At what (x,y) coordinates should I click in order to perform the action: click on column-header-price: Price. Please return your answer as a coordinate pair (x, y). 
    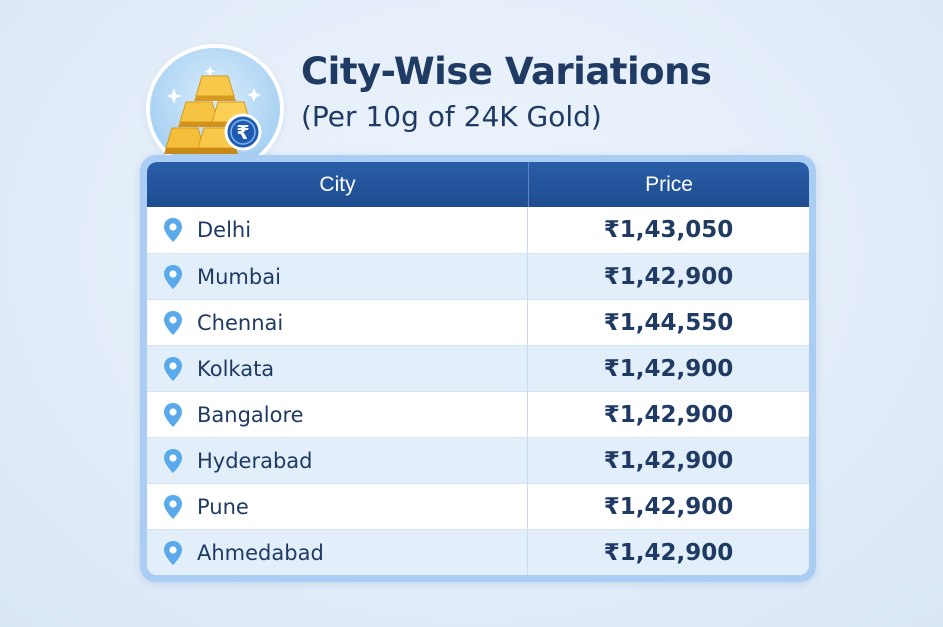
    Looking at the image, I should click on (669, 184).